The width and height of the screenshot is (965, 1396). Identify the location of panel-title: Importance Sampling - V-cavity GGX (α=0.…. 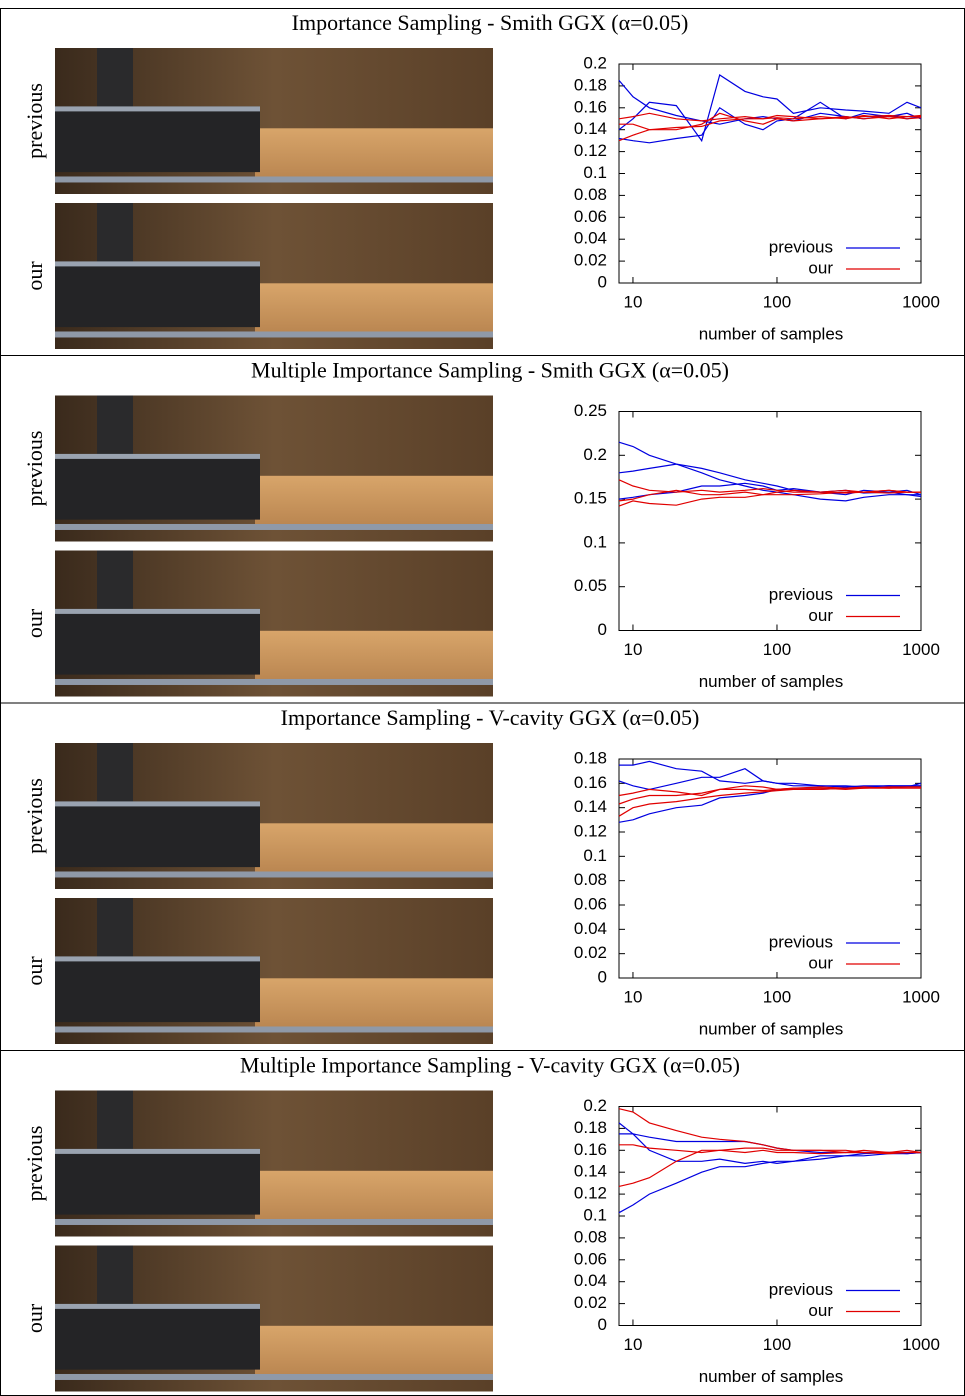
(490, 717).